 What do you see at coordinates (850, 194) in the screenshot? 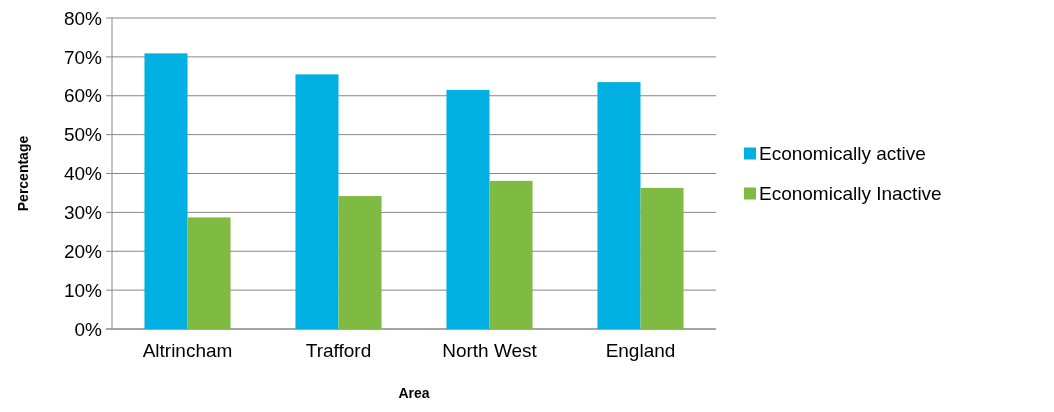
I see `legend-label: Economically Inactive` at bounding box center [850, 194].